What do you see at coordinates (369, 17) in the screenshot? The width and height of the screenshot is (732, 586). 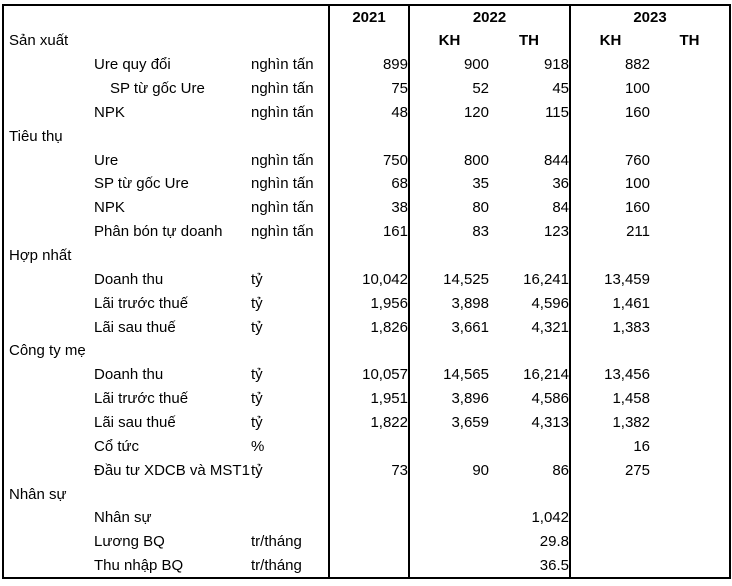 I see `year-header-2021: 2021` at bounding box center [369, 17].